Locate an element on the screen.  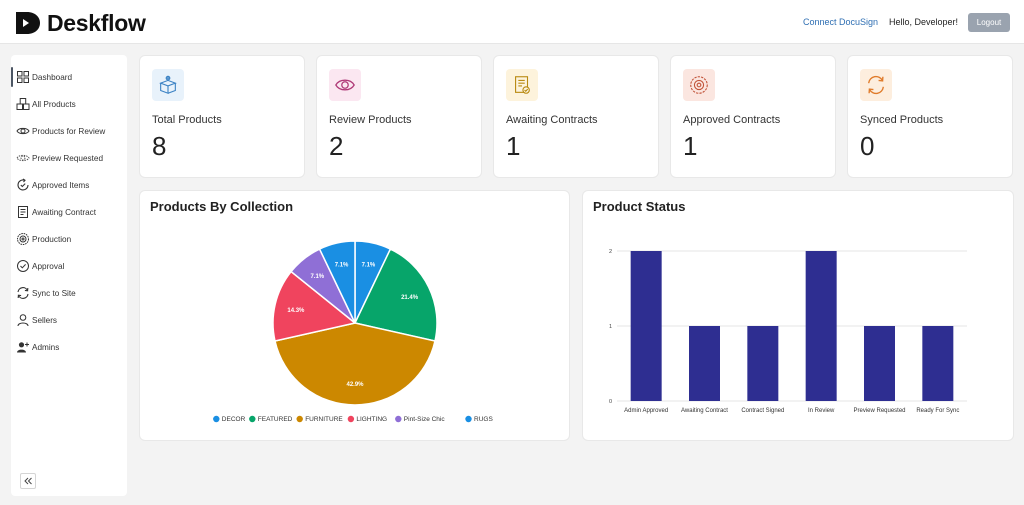
stat-card-synced-products: Synced Products 0 is located at coordinates (930, 116).